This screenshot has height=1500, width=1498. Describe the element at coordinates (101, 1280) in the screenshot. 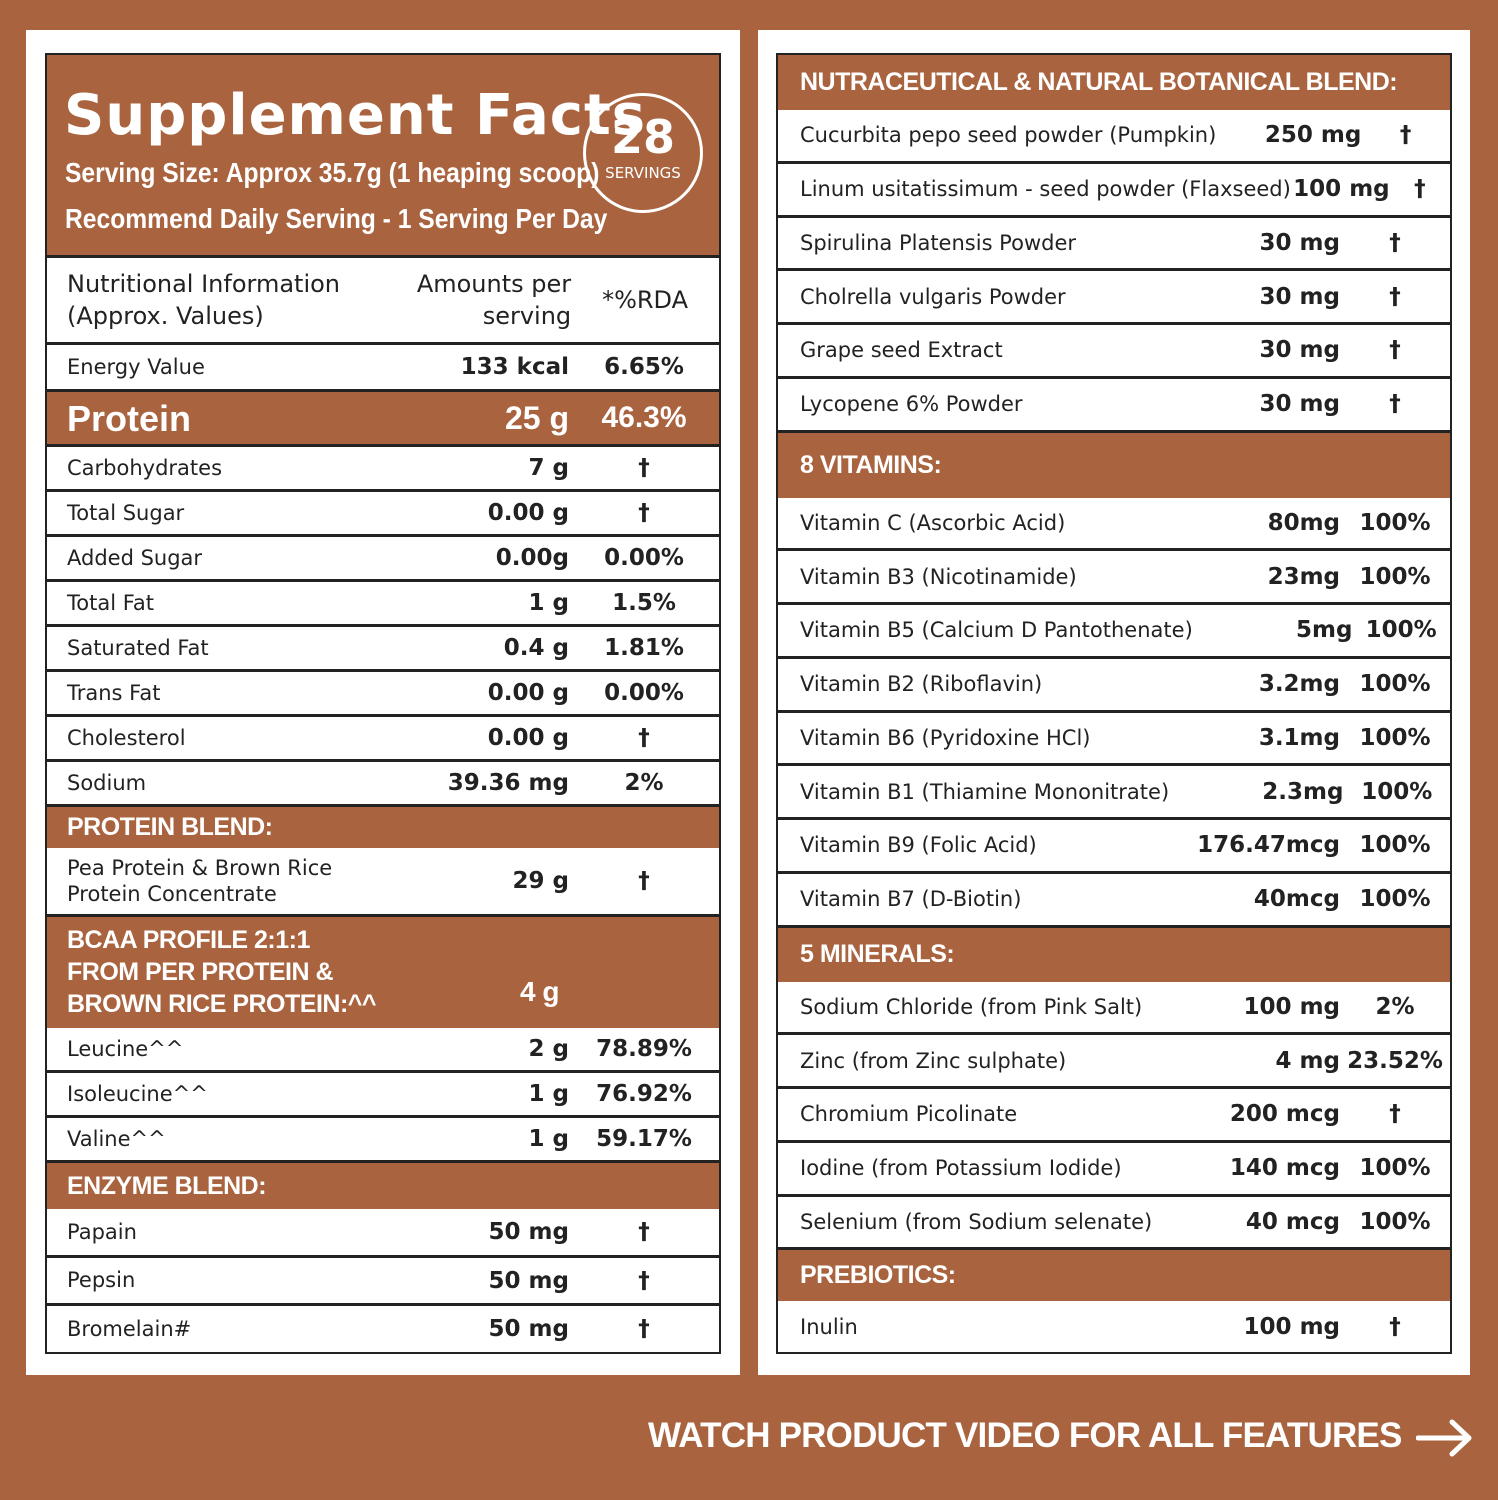

I see `nutrient-name: Pepsin` at that location.